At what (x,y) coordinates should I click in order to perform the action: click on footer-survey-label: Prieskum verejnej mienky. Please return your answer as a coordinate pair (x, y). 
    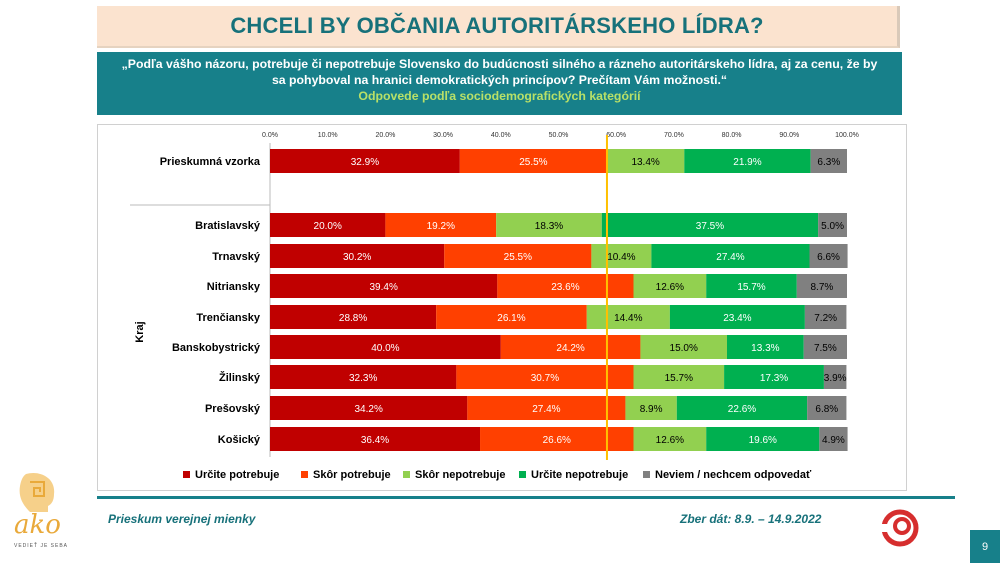
    Looking at the image, I should click on (182, 519).